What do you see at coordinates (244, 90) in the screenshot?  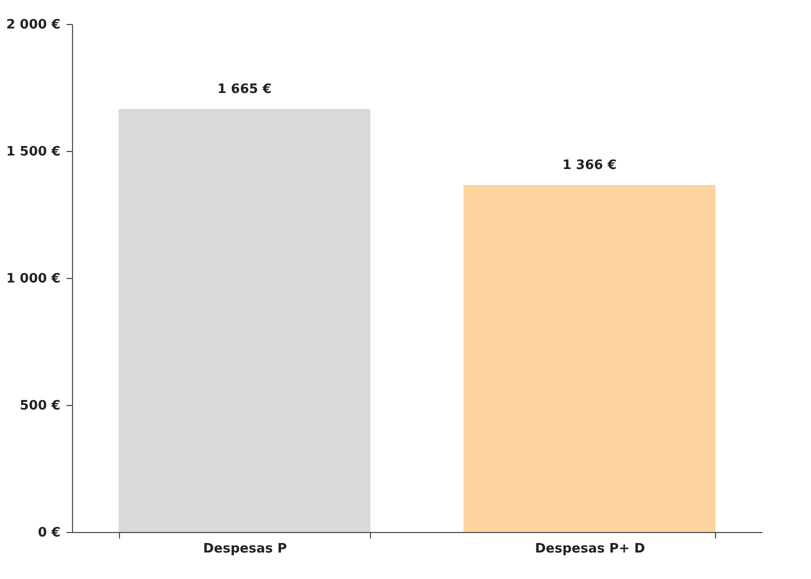 I see `data-label: 1 665 €` at bounding box center [244, 90].